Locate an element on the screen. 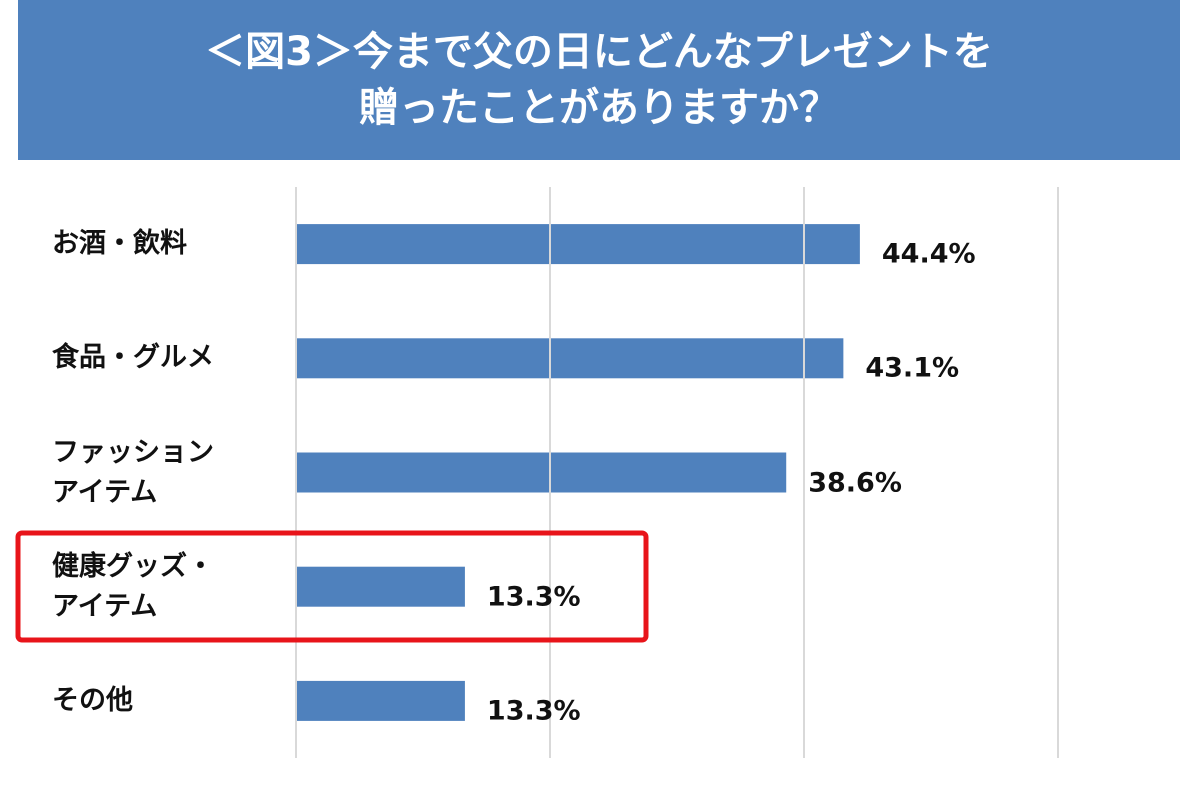 The width and height of the screenshot is (1180, 809). highlight-box is located at coordinates (332, 586).